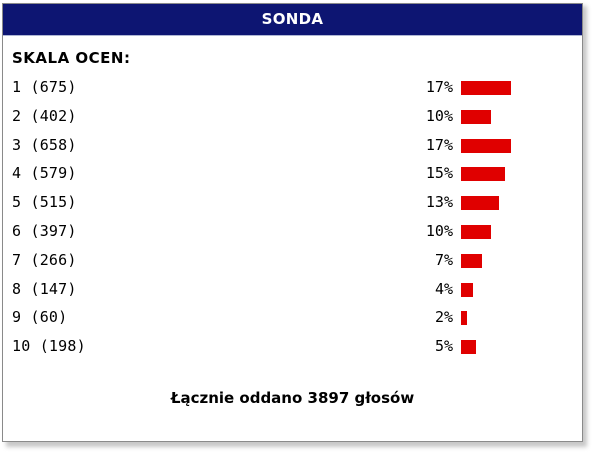 Image resolution: width=595 pixels, height=454 pixels. I want to click on poll-row: 4 (579) 15%, so click(292, 176).